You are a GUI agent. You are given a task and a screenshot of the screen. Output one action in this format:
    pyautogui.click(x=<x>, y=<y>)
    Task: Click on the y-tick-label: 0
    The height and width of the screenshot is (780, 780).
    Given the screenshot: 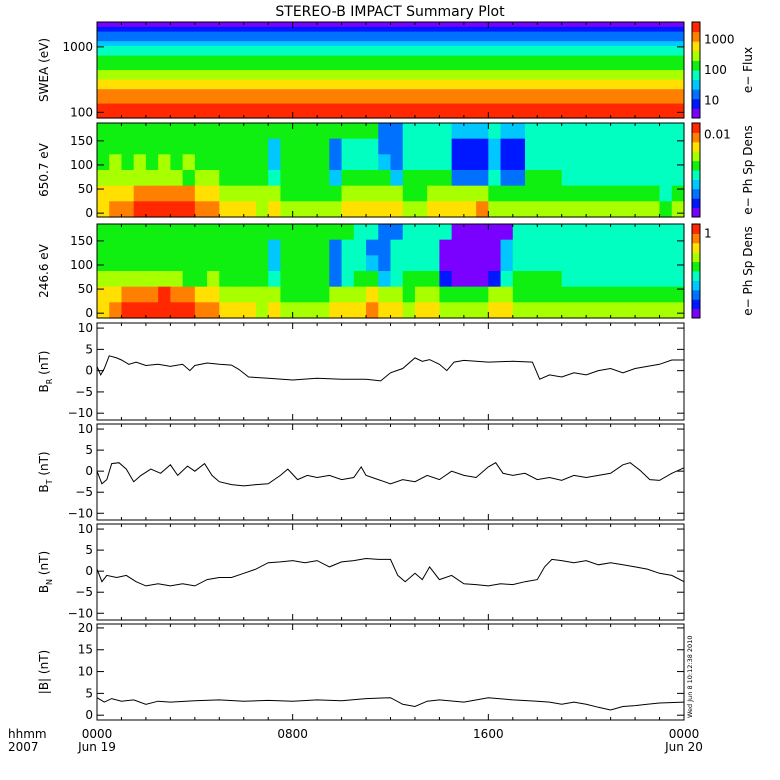 What is the action you would take?
    pyautogui.click(x=89, y=213)
    